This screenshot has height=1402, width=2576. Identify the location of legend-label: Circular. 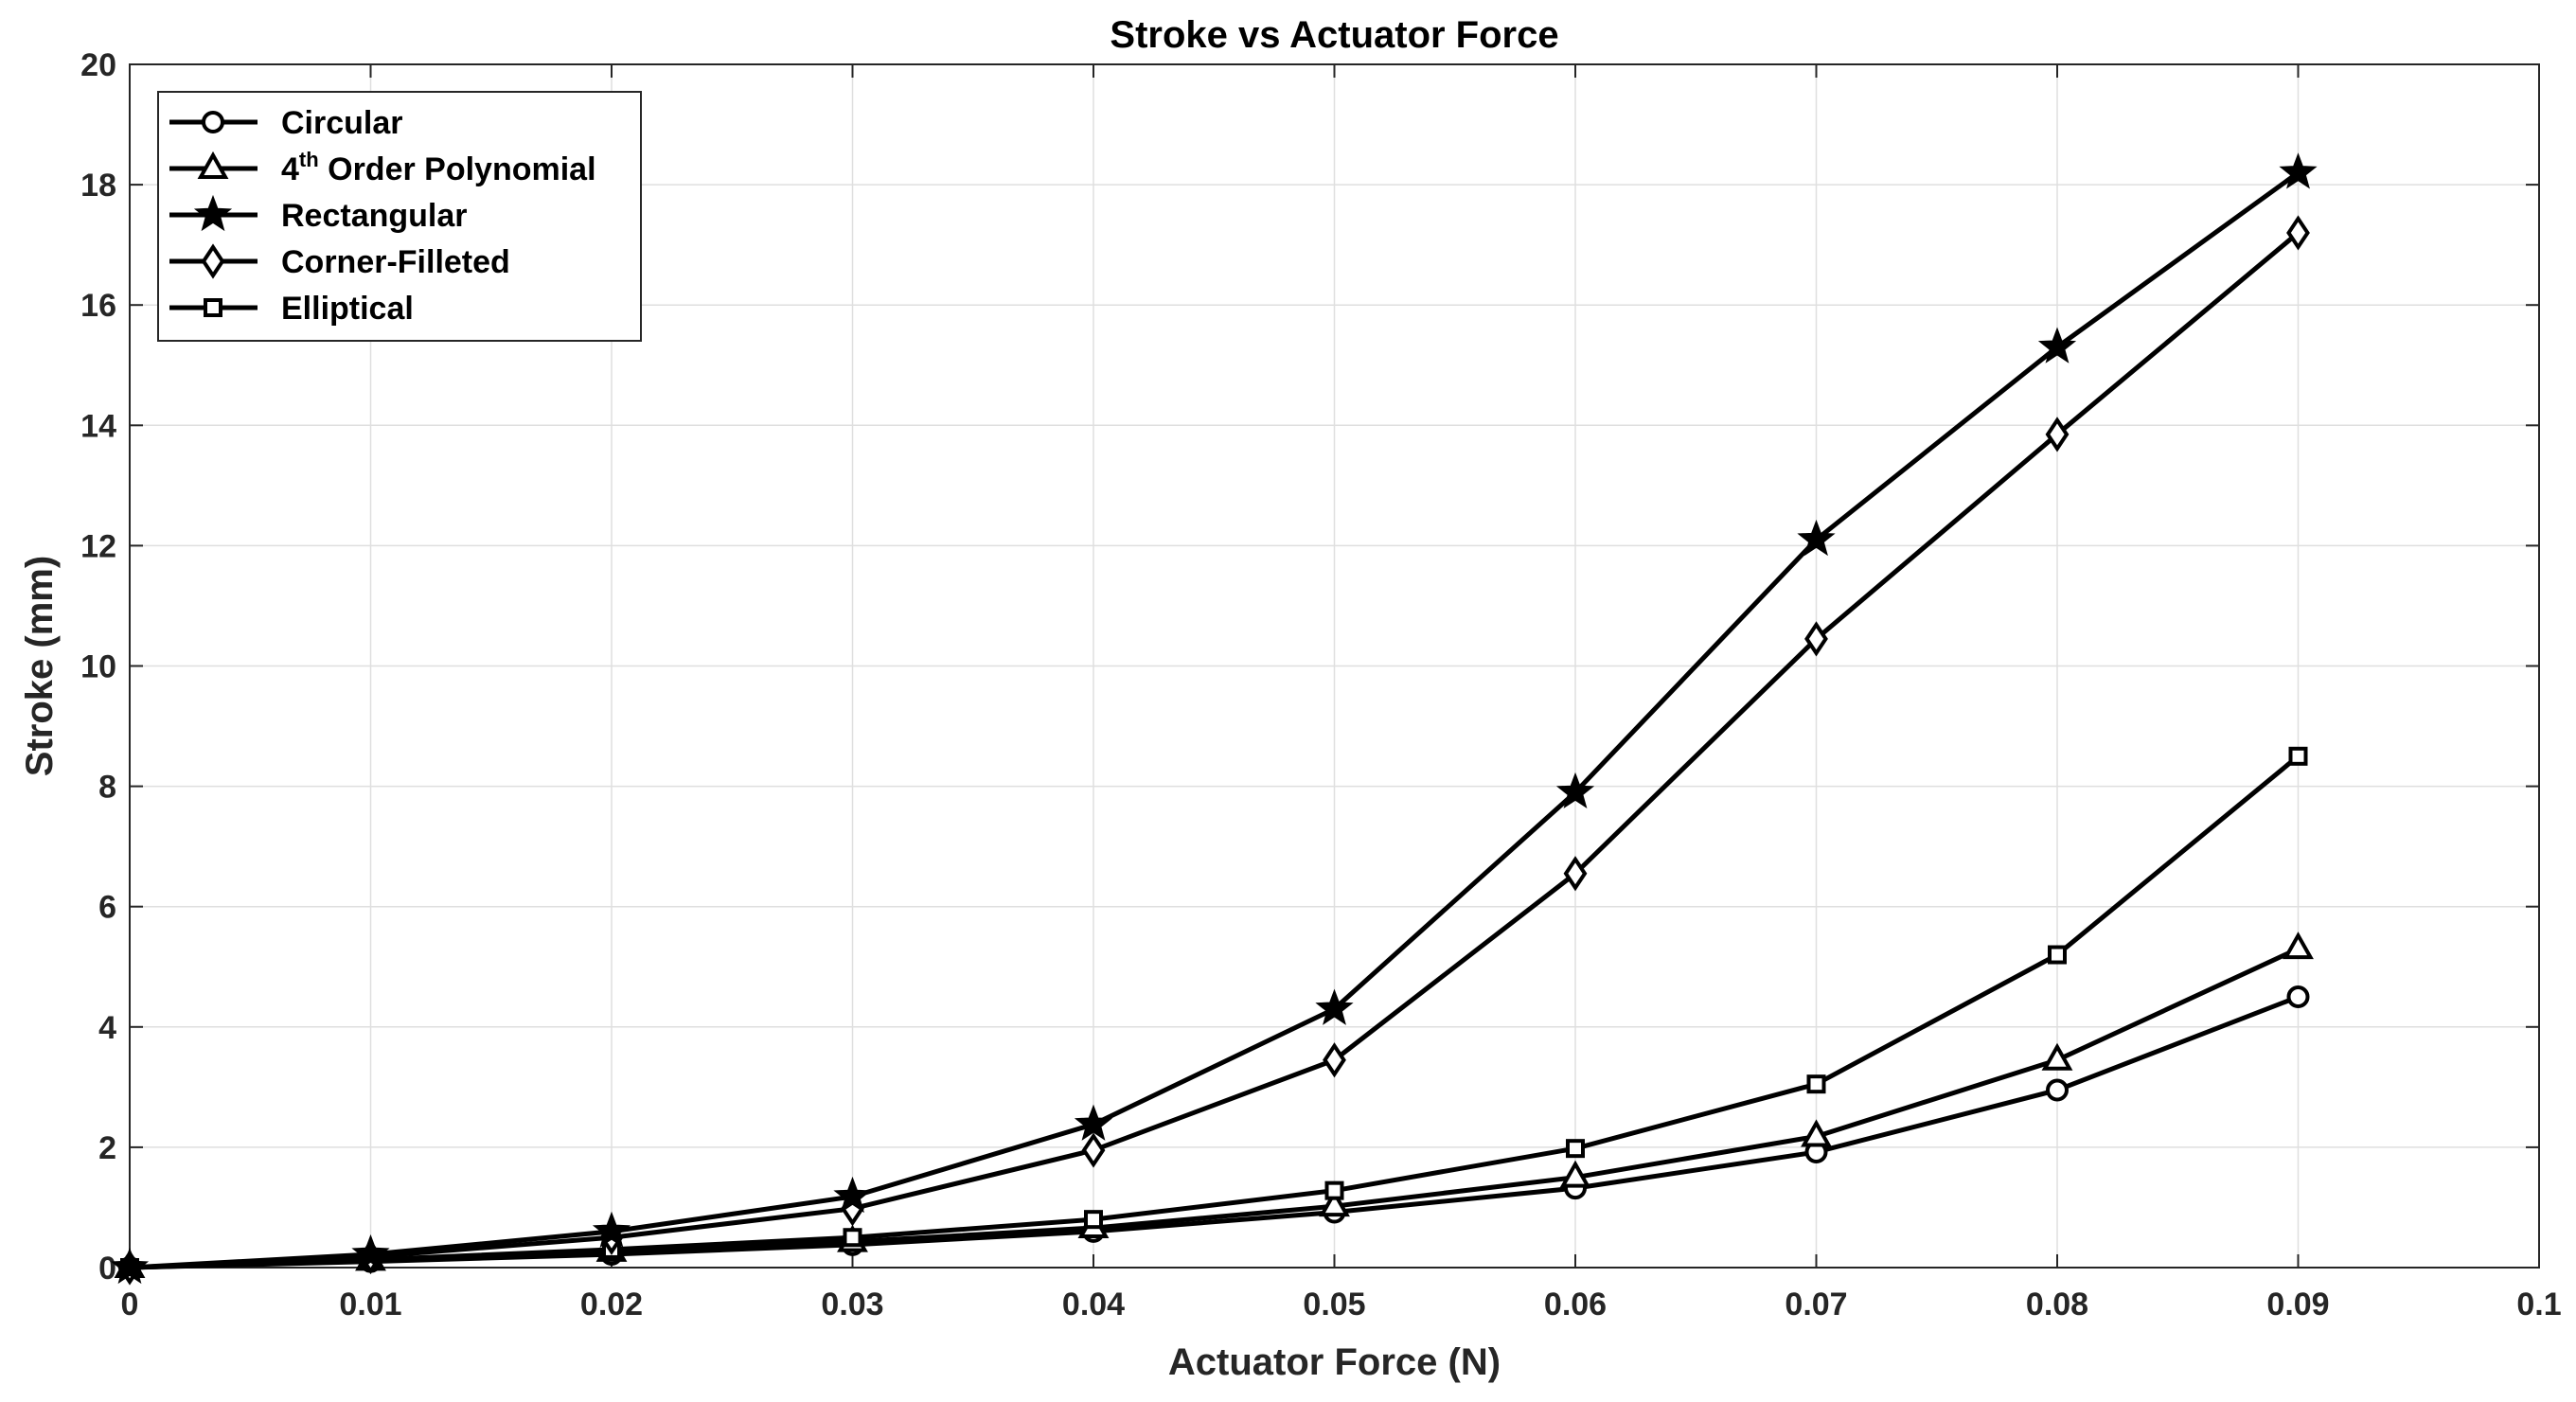
(342, 123).